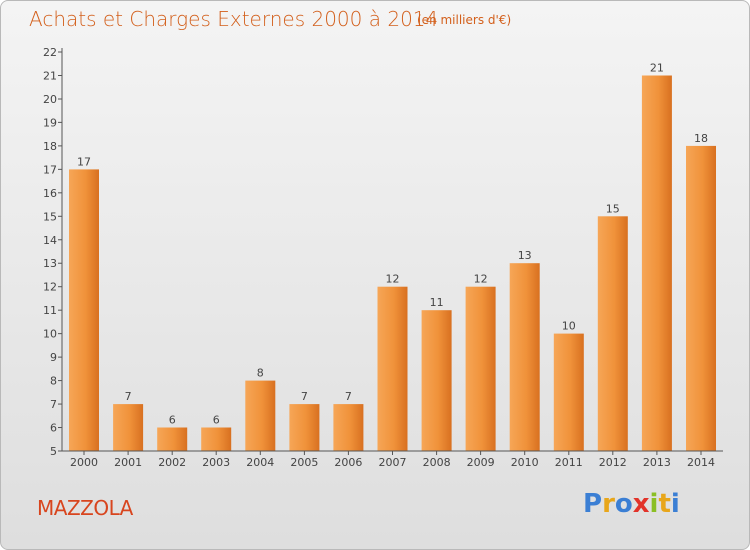 This screenshot has height=550, width=750. Describe the element at coordinates (641, 504) in the screenshot. I see `logo-letter: x` at that location.